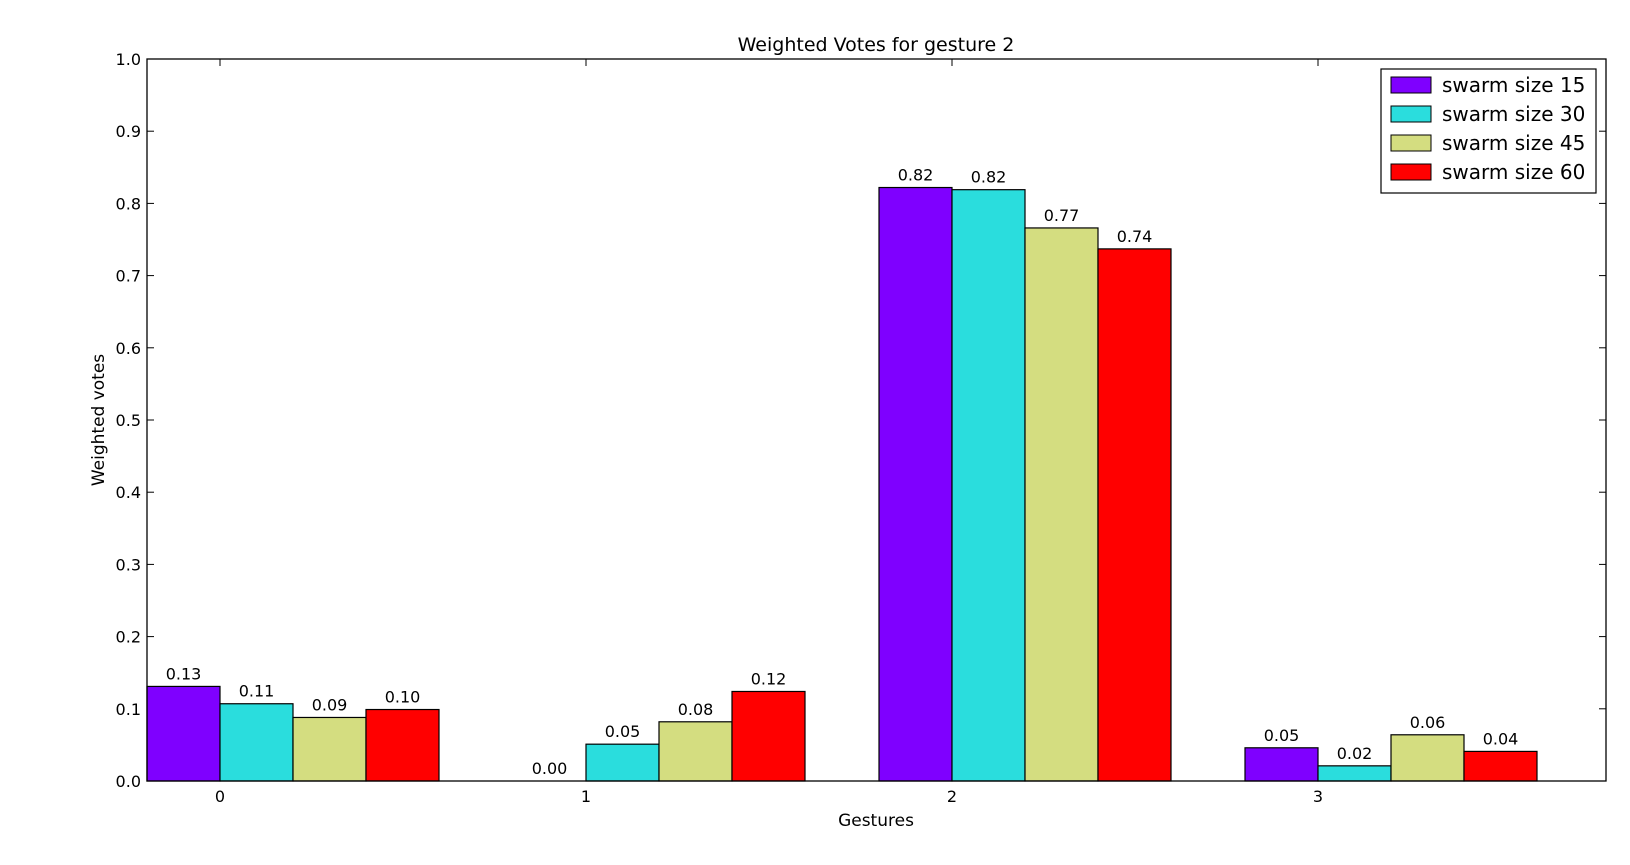 This screenshot has width=1630, height=865. Describe the element at coordinates (128, 59) in the screenshot. I see `y-tick-label: 1.0` at that location.